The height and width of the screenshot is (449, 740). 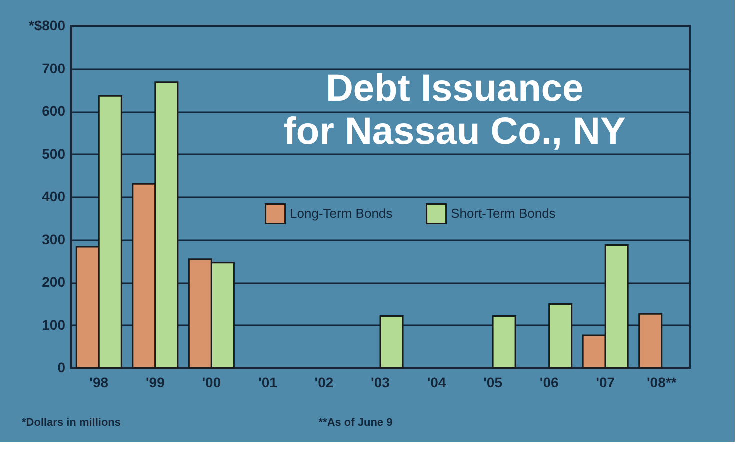 I want to click on x-tick-label: '01, so click(x=268, y=382).